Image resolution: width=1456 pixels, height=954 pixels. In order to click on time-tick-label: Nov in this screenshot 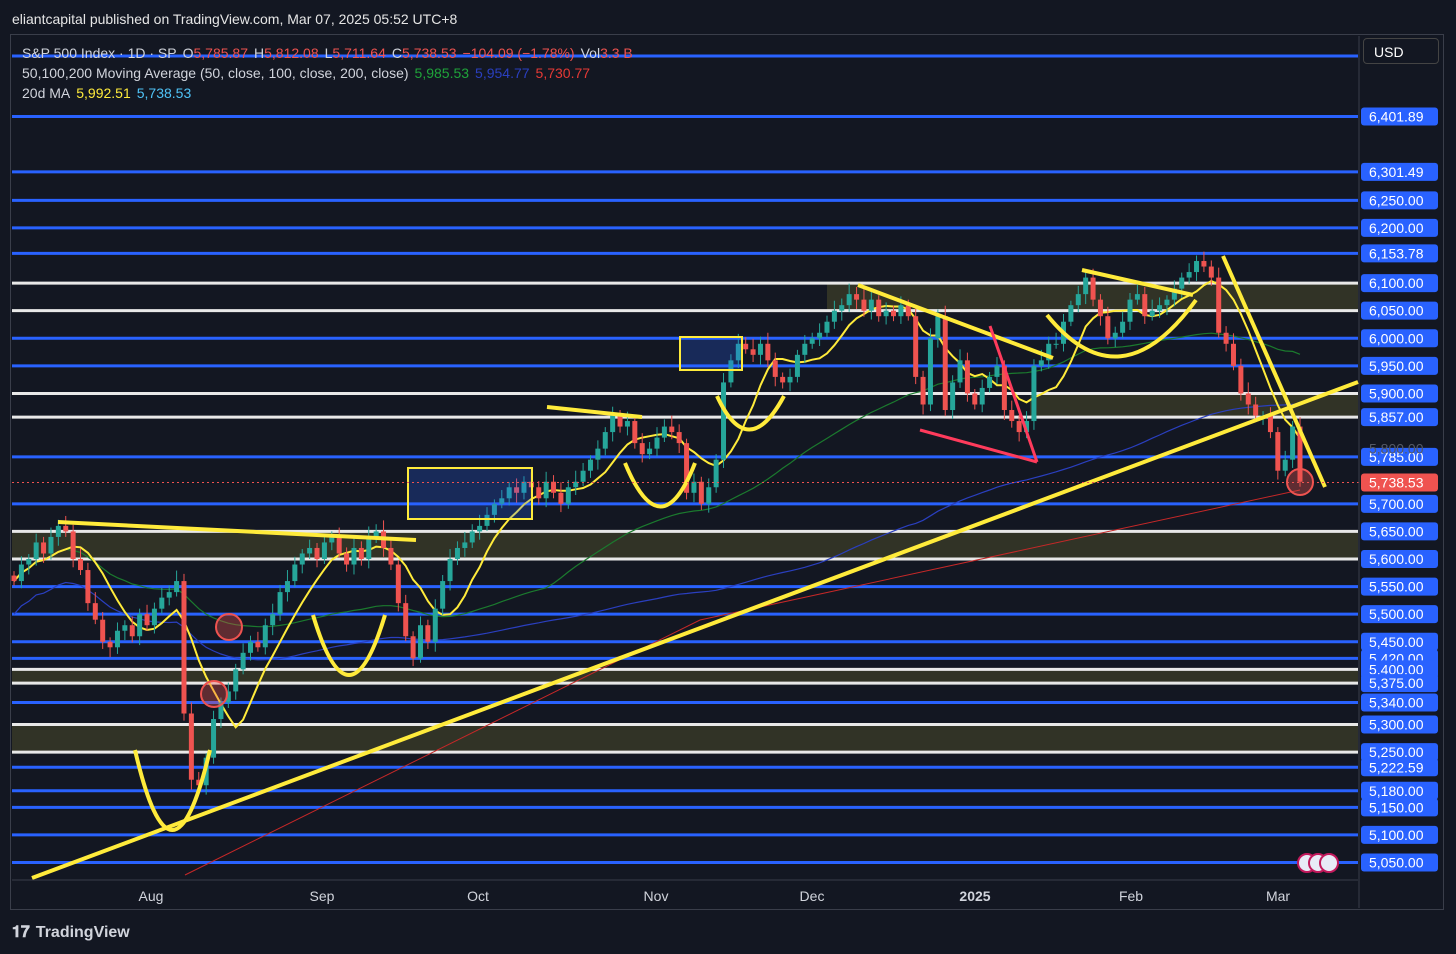, I will do `click(656, 896)`.